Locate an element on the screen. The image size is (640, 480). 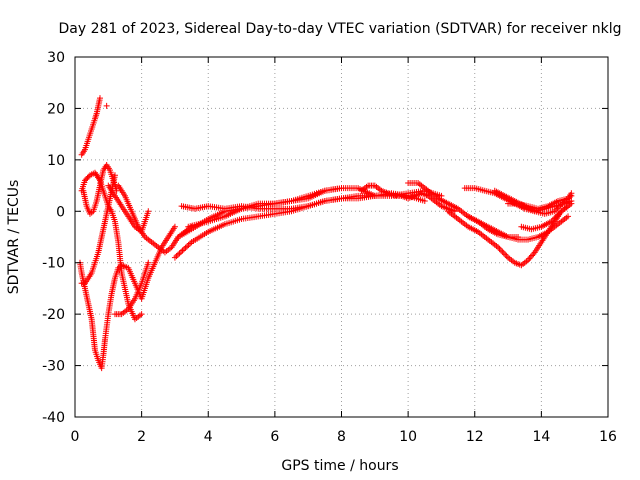
y-tick-label: 30 is located at coordinates (56, 58).